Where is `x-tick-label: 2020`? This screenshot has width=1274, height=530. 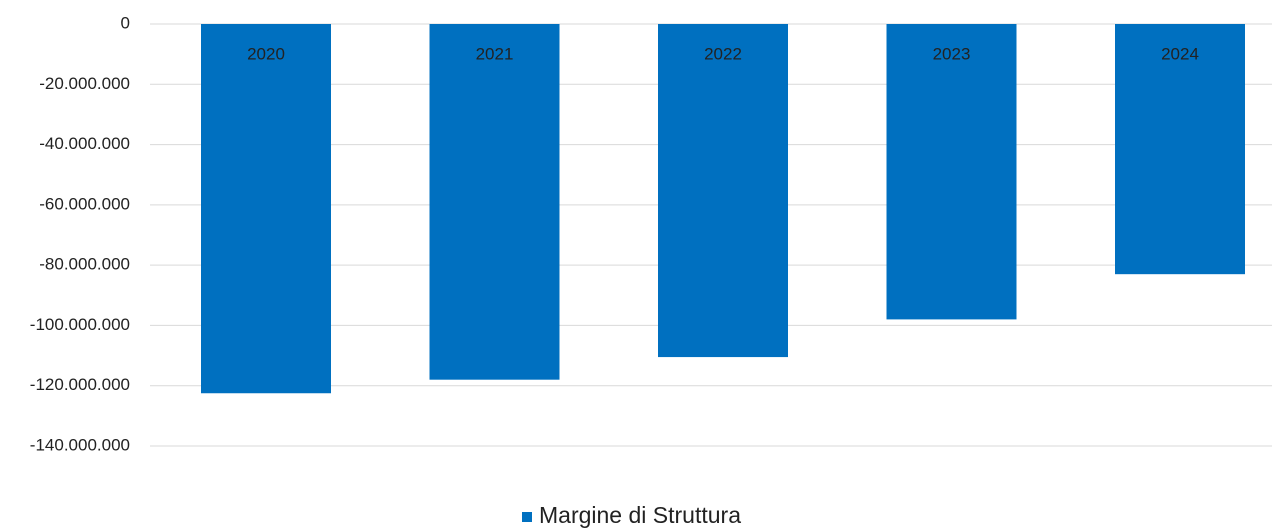
x-tick-label: 2020 is located at coordinates (266, 53).